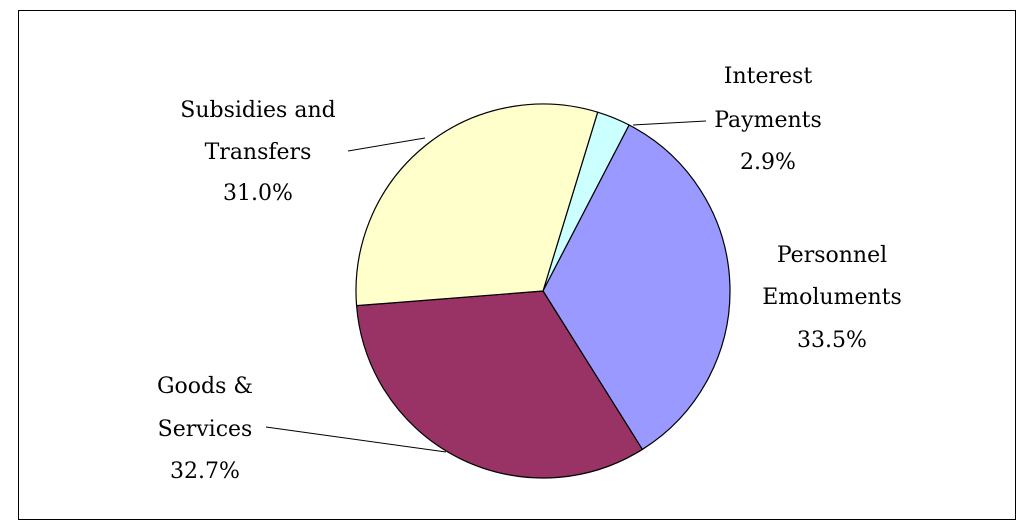 The image size is (1036, 520). Describe the element at coordinates (205, 386) in the screenshot. I see `slice-label-goods-line1: Goods &` at that location.